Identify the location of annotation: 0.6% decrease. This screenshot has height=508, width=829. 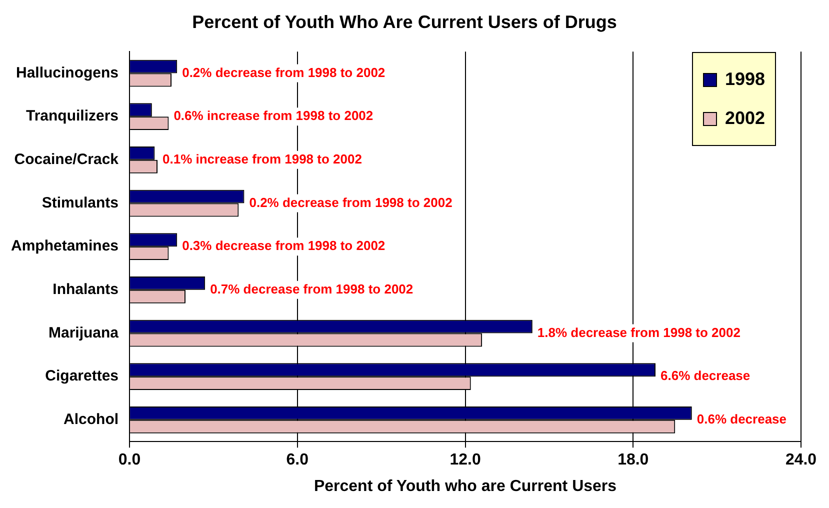
(741, 419).